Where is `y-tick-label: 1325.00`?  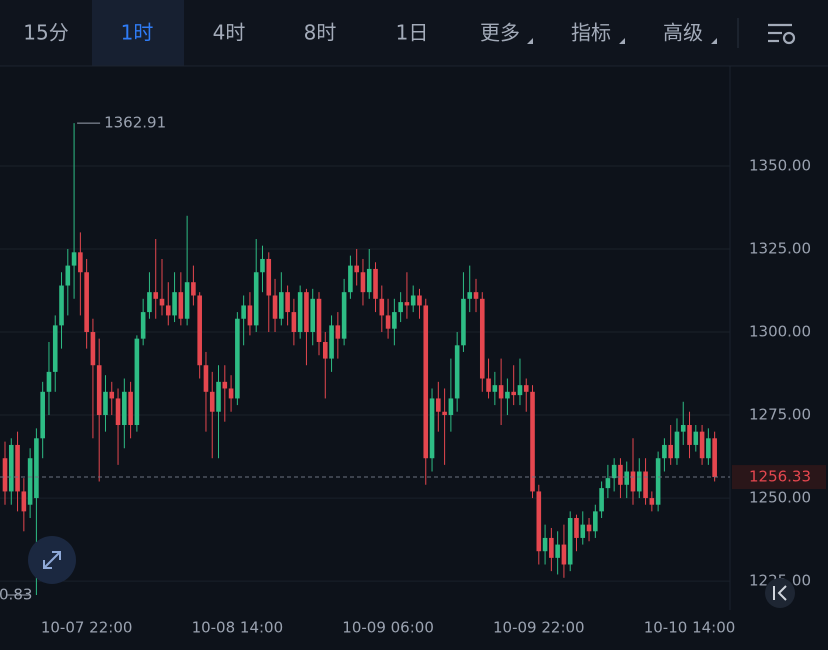
y-tick-label: 1325.00 is located at coordinates (780, 248).